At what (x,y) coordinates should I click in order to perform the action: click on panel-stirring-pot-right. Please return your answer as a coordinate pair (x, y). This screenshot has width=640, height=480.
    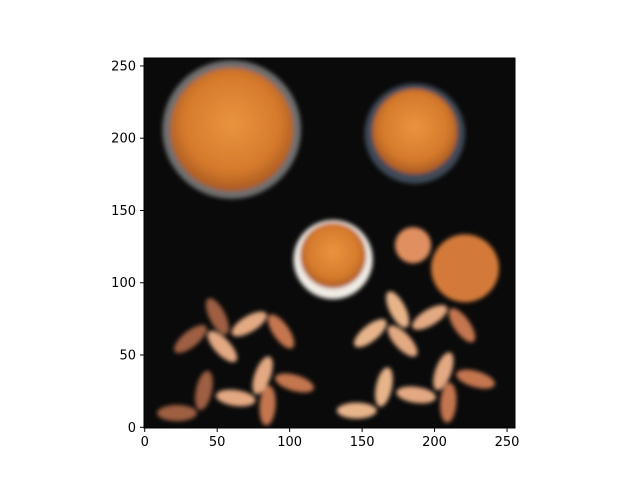
    Looking at the image, I should click on (415, 133).